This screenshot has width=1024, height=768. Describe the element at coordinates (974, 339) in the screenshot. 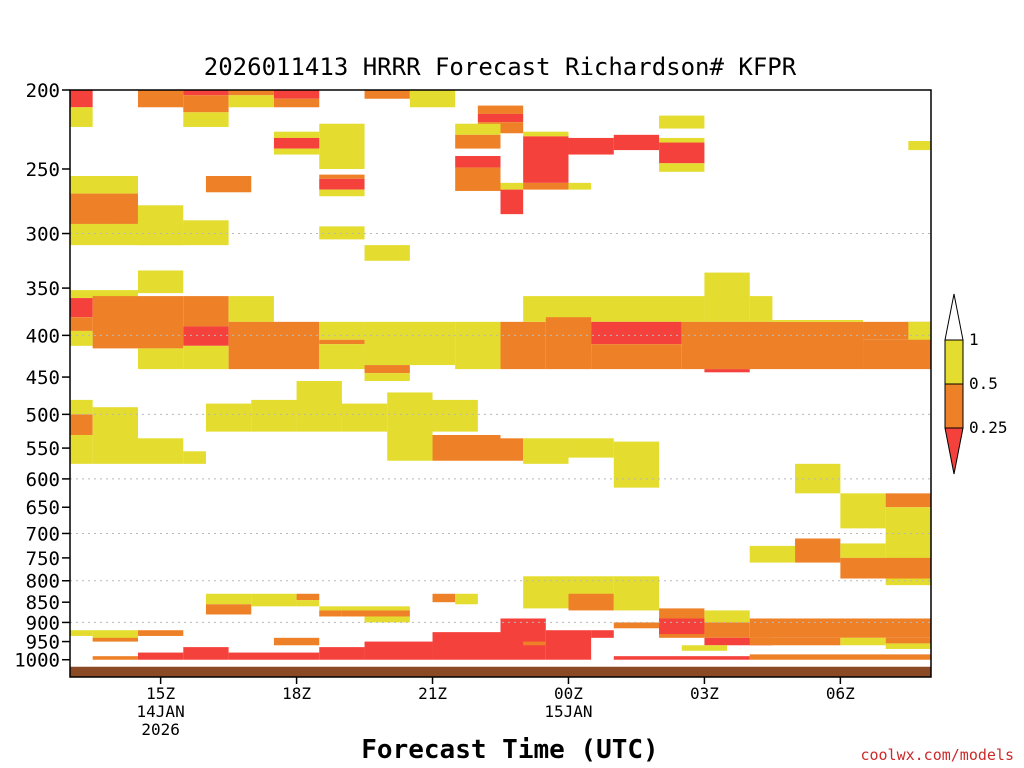

I see `legend-label: 1` at that location.